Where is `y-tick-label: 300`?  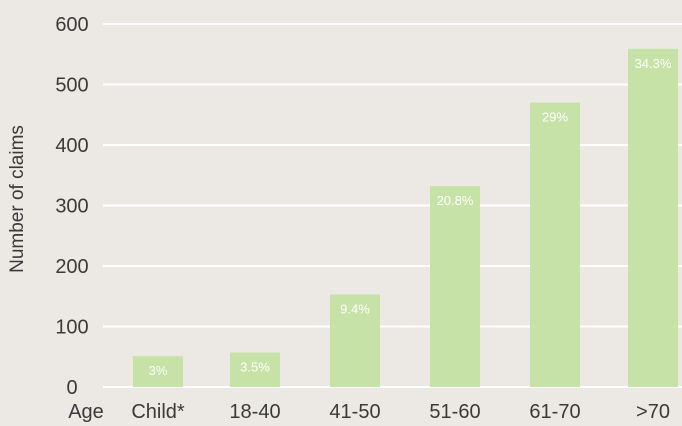 y-tick-label: 300 is located at coordinates (71, 207).